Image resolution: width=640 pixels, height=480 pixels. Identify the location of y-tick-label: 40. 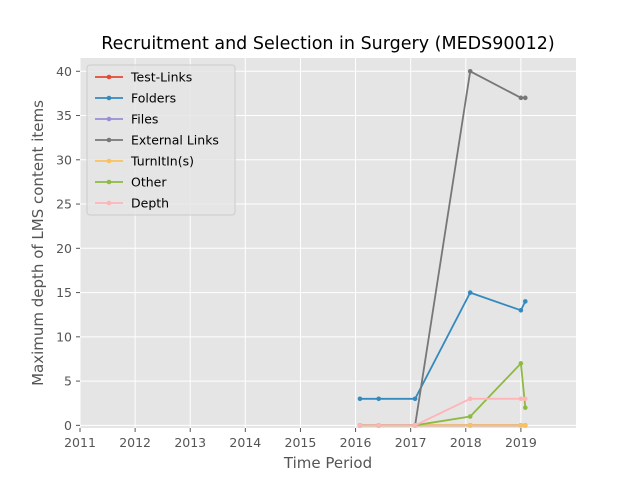
(64, 71).